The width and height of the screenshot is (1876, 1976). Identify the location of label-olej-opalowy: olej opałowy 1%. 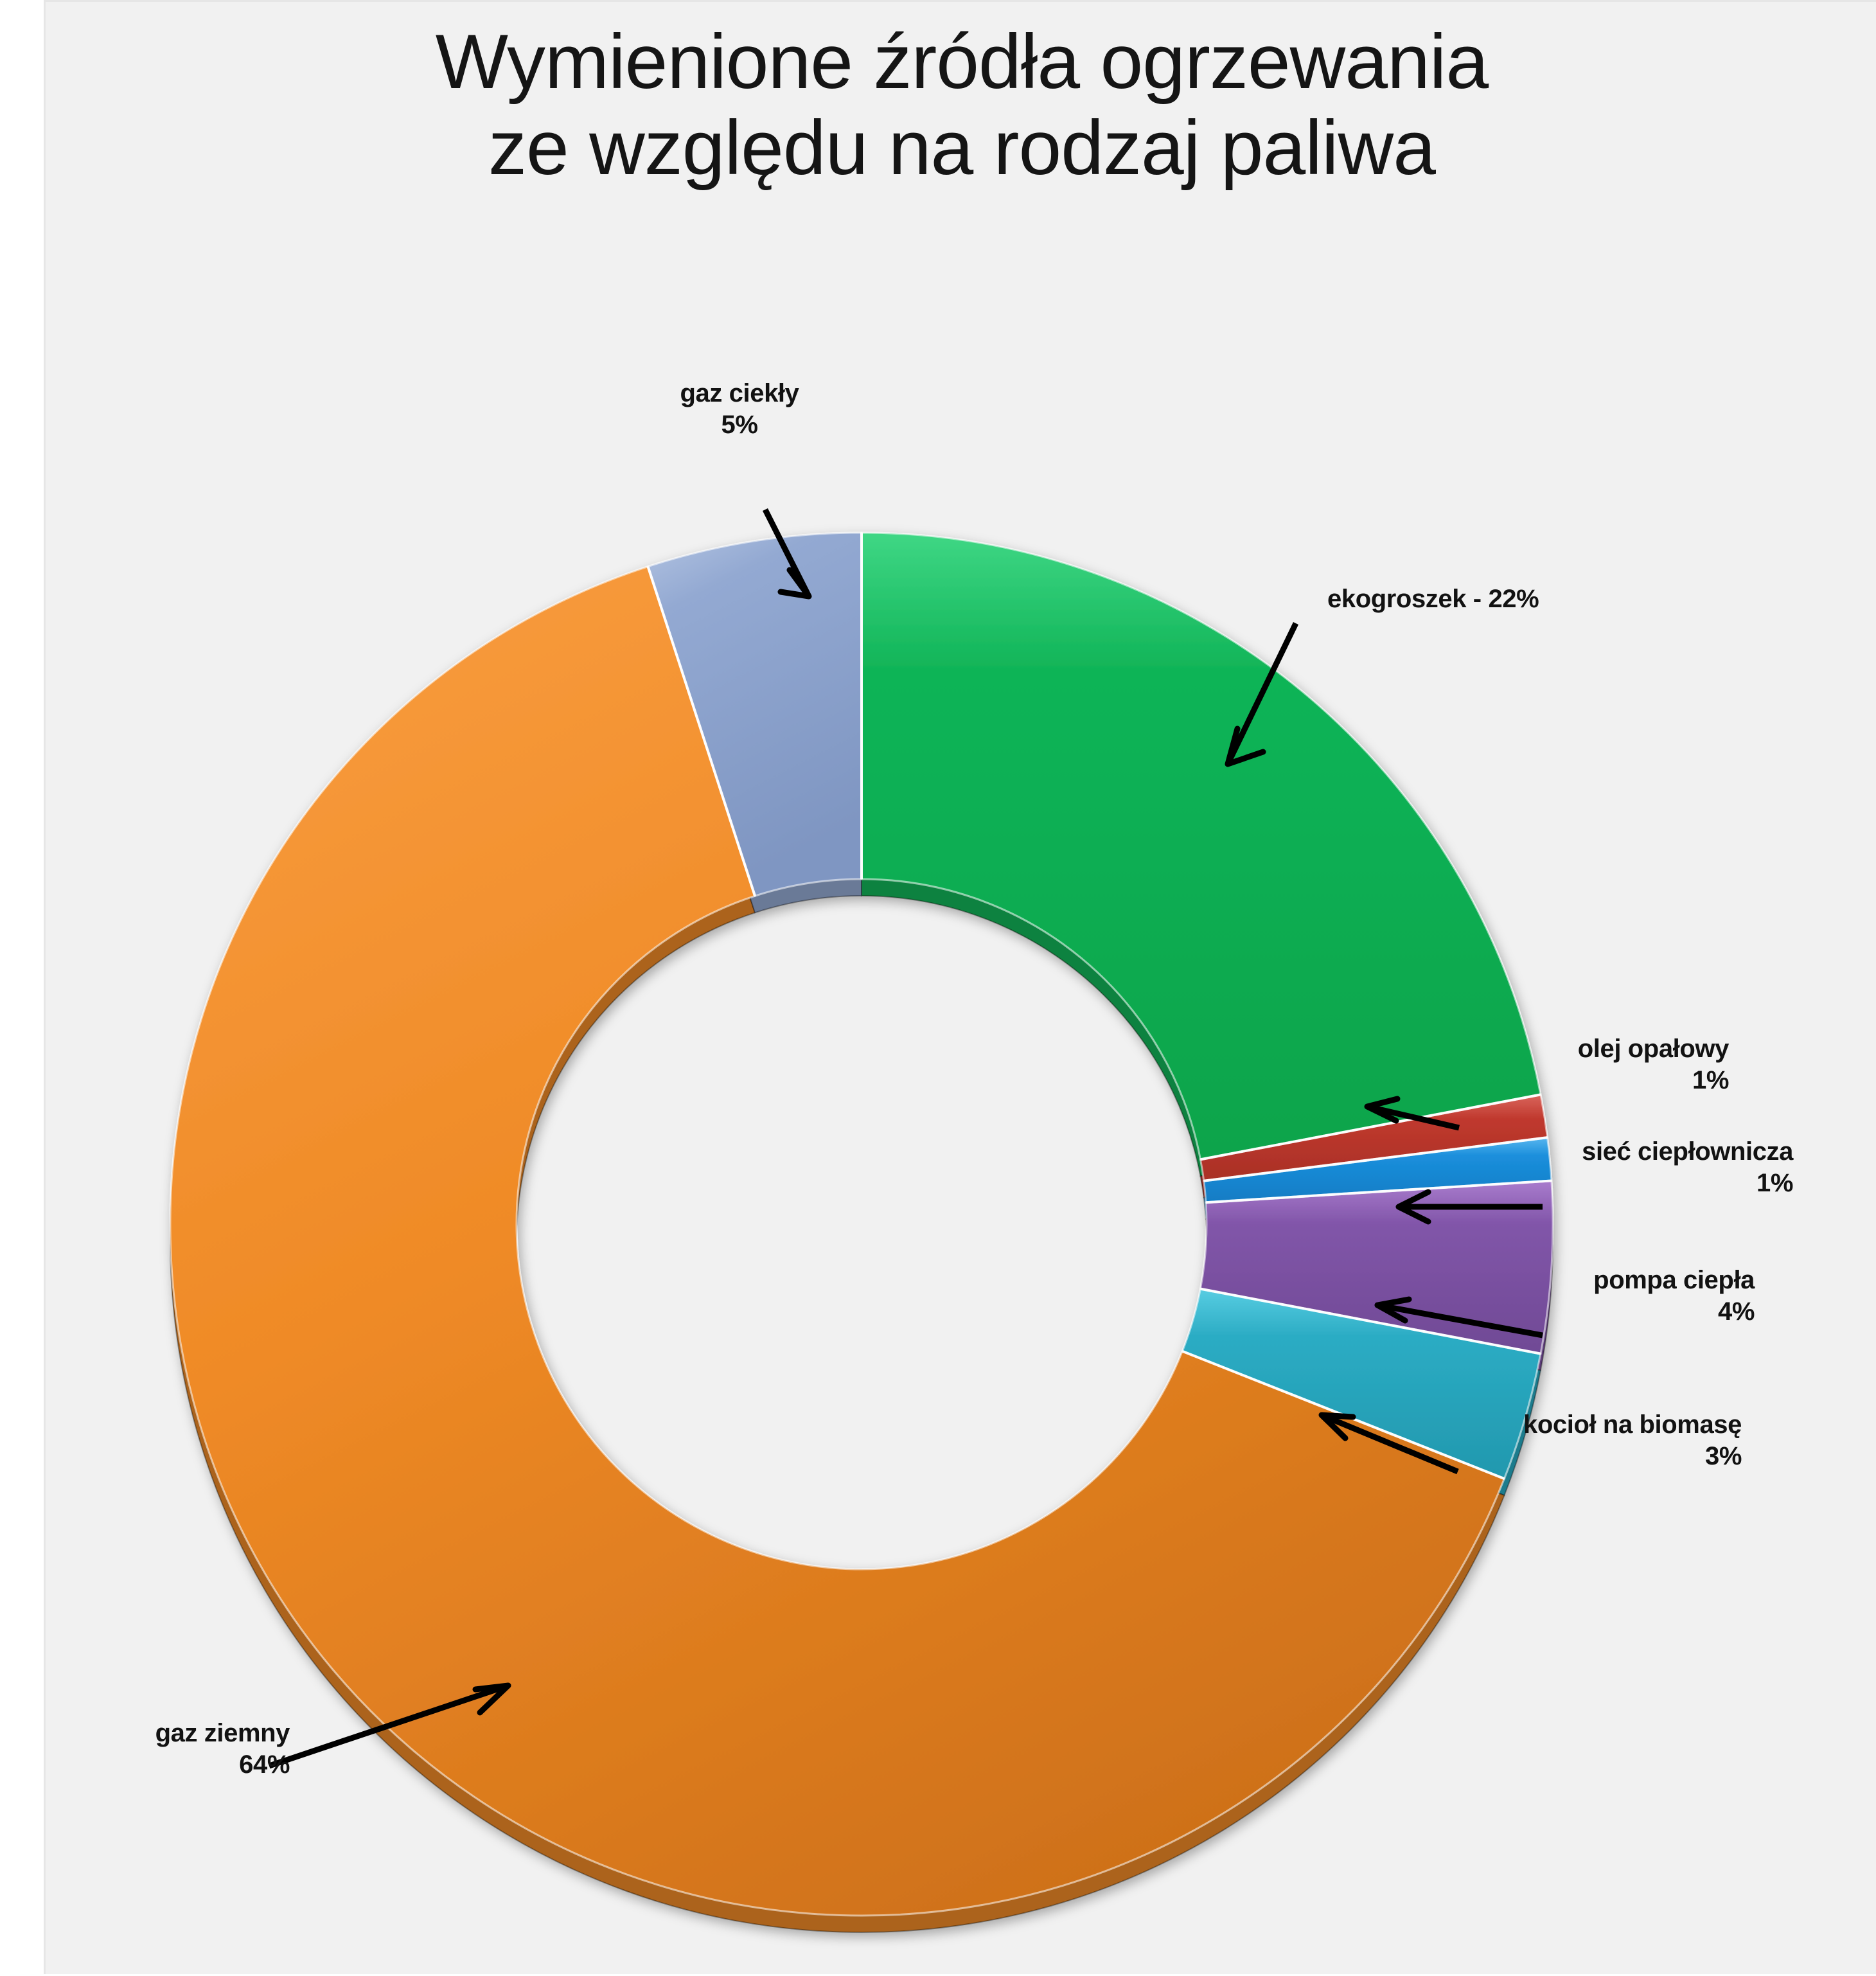
(1517, 1064).